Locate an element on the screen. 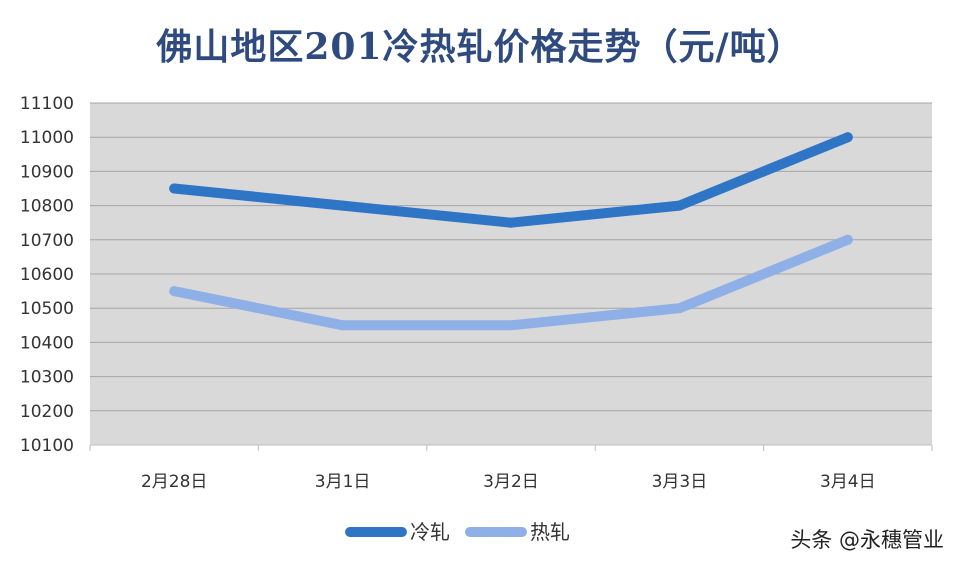 The image size is (960, 568). y-tick-label: 11000 is located at coordinates (47, 138).